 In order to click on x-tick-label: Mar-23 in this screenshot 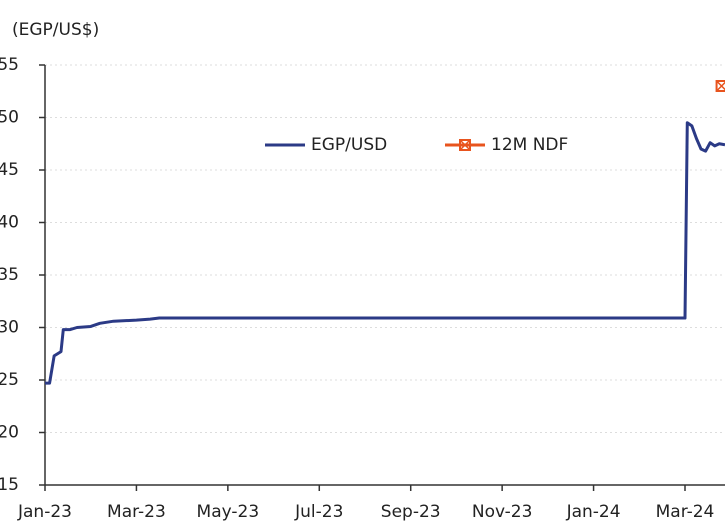, I will do `click(136, 512)`.